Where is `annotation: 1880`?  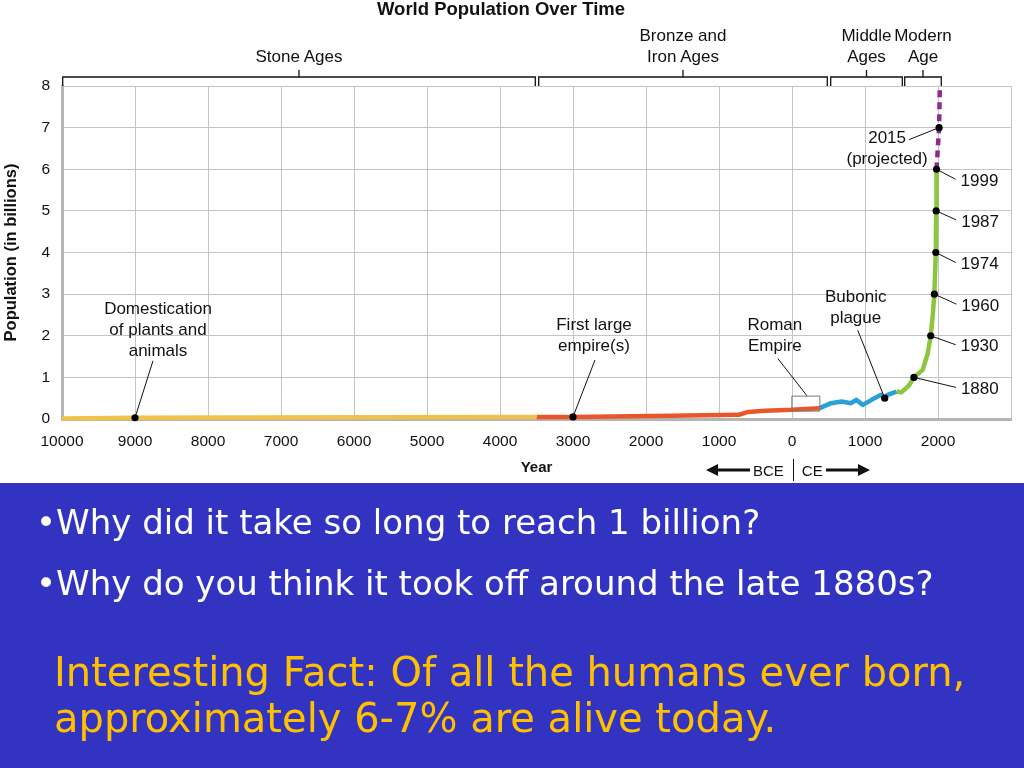 annotation: 1880 is located at coordinates (979, 389).